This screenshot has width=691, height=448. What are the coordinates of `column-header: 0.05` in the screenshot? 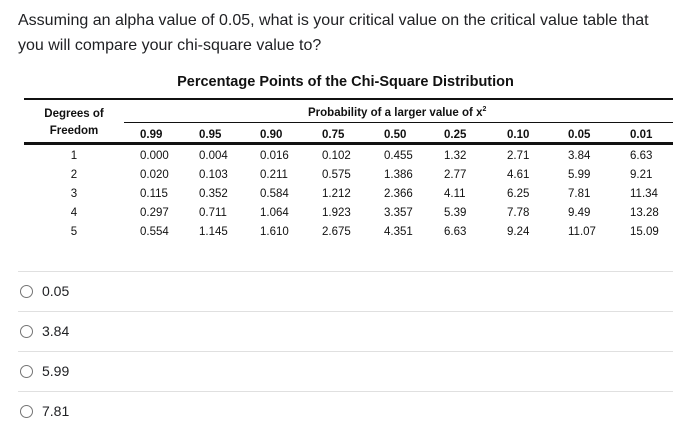 It's located at (579, 135).